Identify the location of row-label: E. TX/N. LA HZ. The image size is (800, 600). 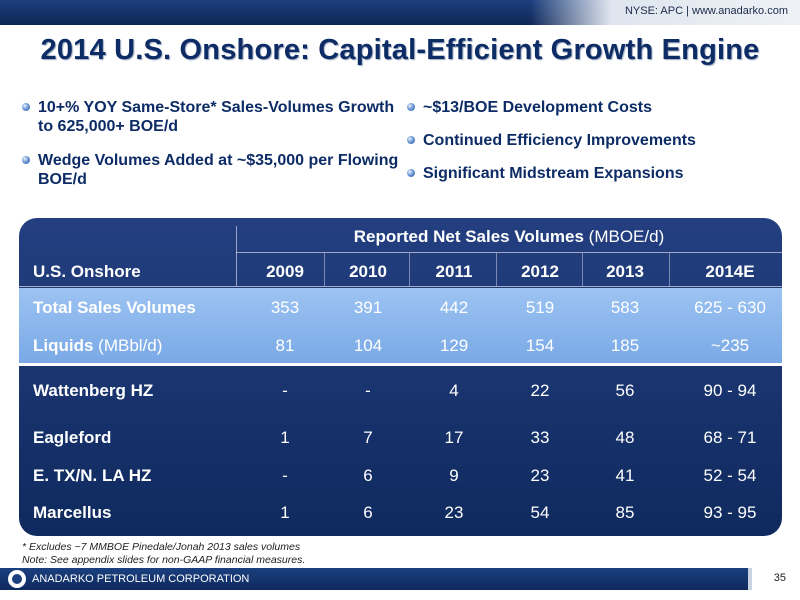
(92, 476).